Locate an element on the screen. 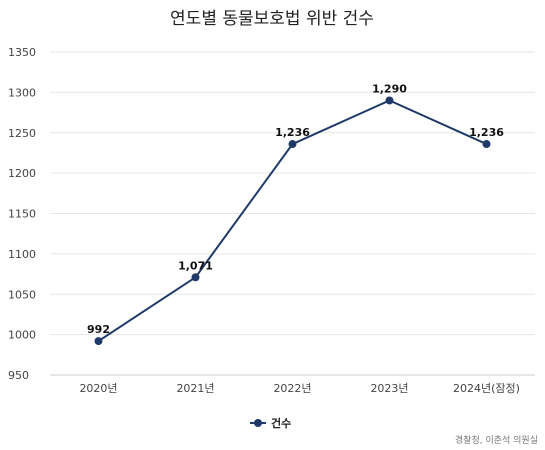 The image size is (545, 450). legend-label: 건수 is located at coordinates (281, 423).